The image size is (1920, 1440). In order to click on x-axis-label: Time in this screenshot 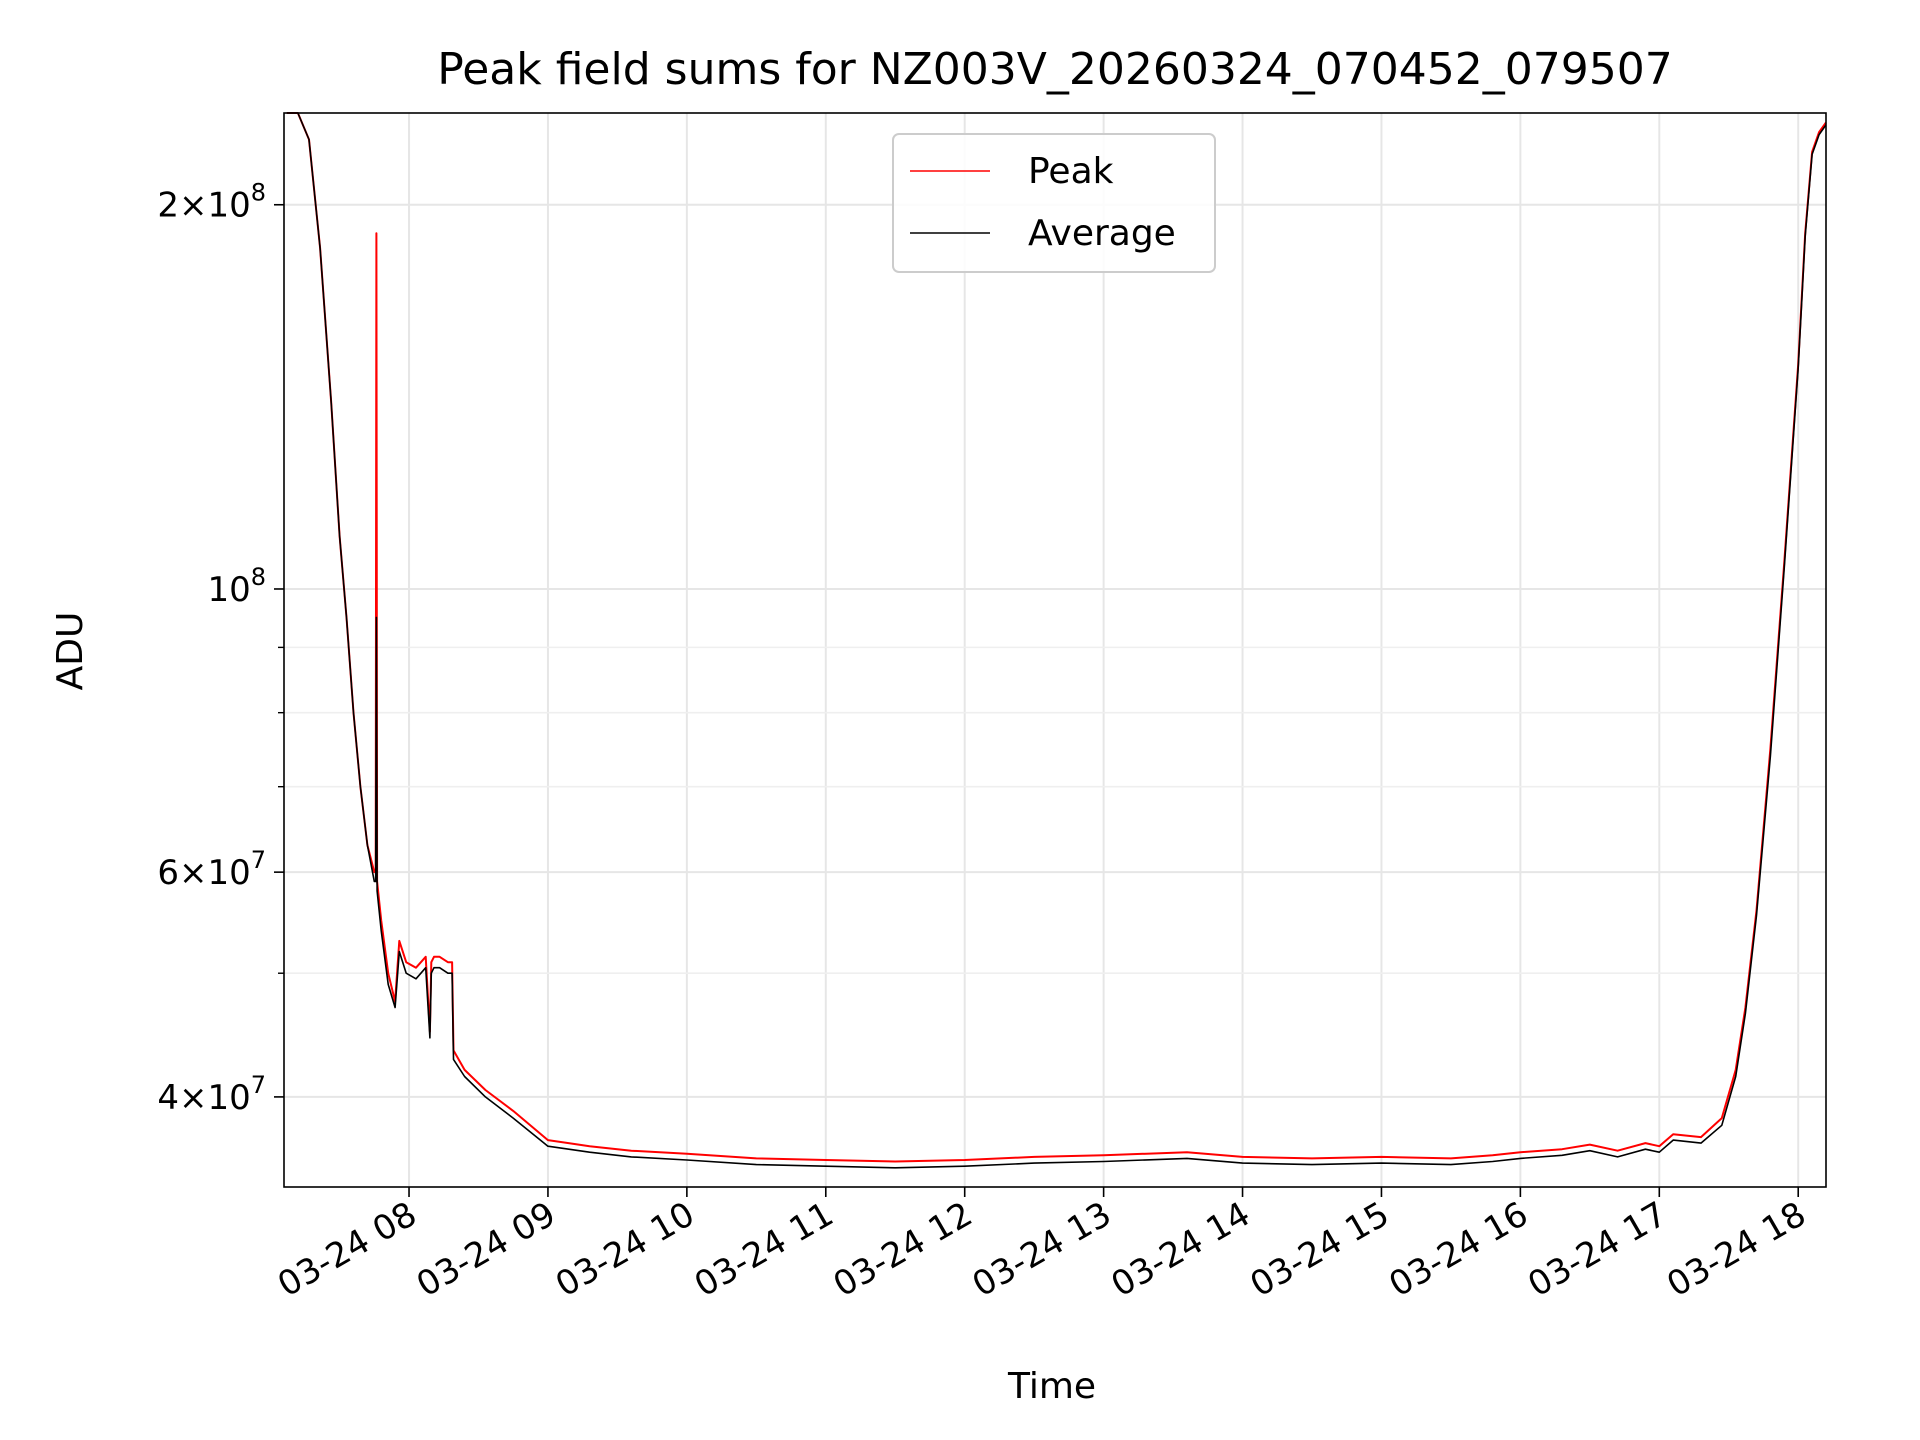, I will do `click(1051, 1386)`.